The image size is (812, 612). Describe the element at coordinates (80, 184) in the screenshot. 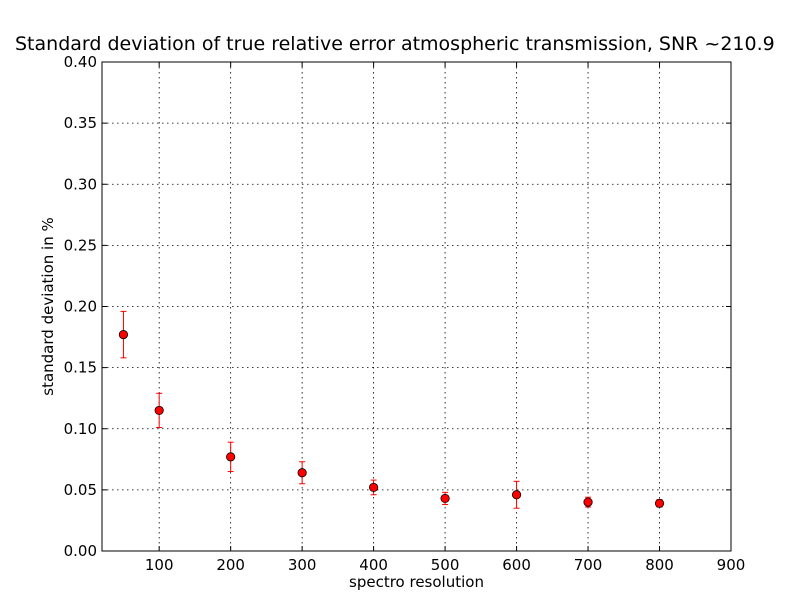

I see `y-tick-label: 0.30` at that location.